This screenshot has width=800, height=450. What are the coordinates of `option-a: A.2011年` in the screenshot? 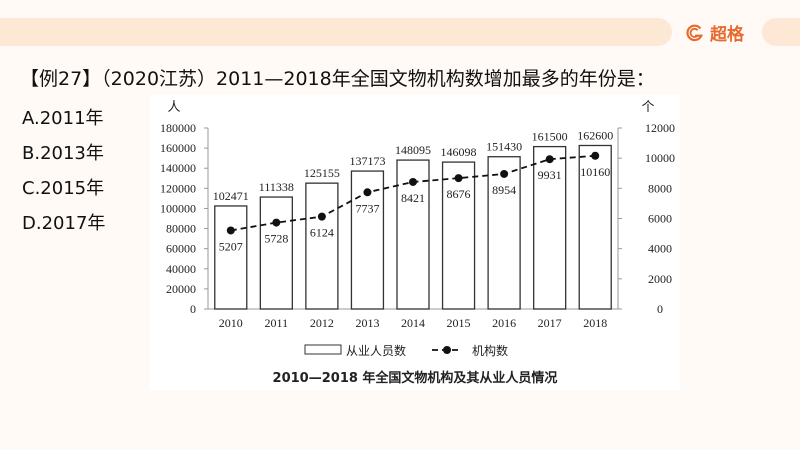 It's located at (63, 118).